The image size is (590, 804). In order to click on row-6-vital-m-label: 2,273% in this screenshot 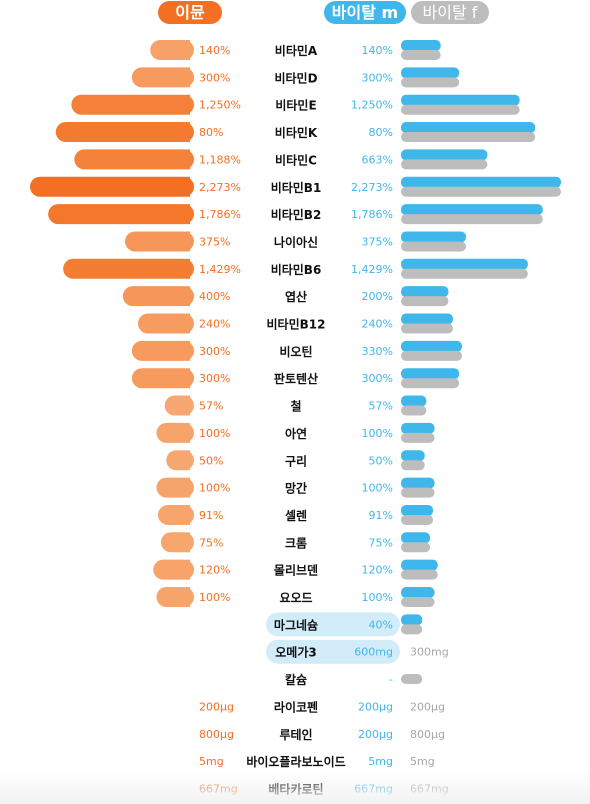, I will do `click(372, 187)`.